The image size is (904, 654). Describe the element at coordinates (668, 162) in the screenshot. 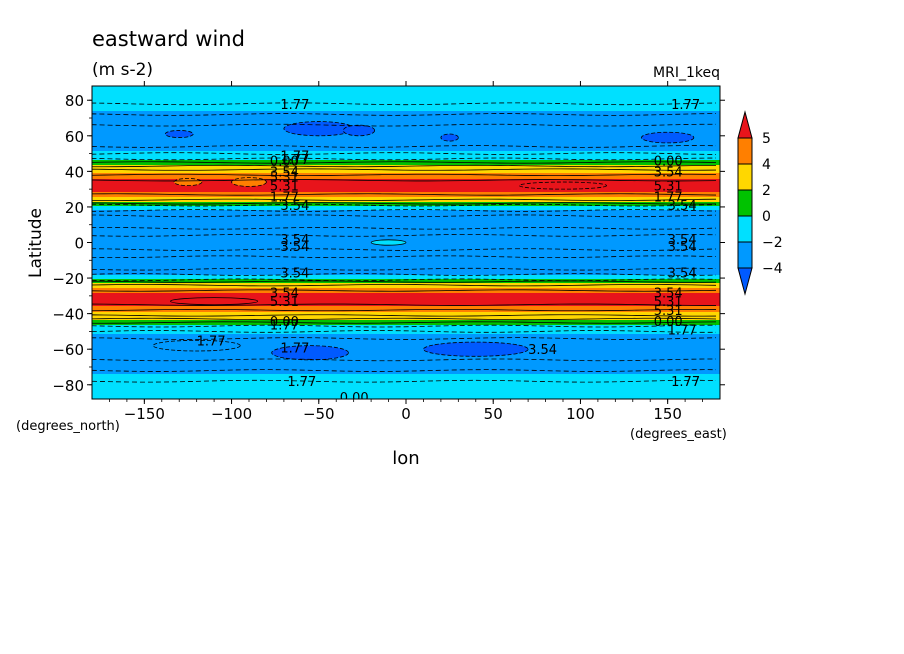

I see `contour-label: 0.00` at that location.